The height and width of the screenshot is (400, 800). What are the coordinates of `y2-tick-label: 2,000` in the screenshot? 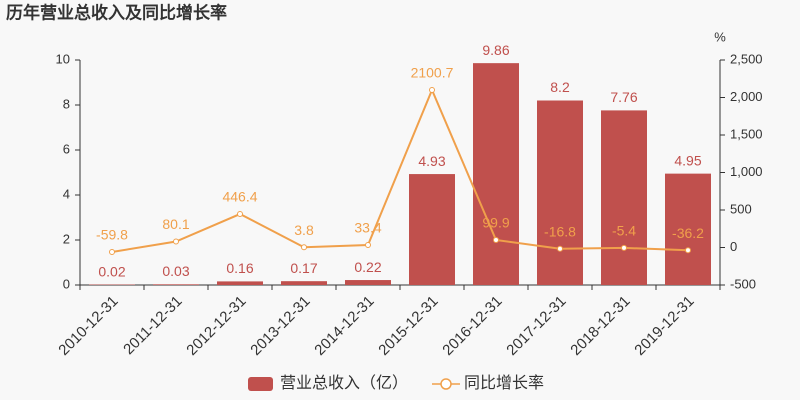 It's located at (746, 96).